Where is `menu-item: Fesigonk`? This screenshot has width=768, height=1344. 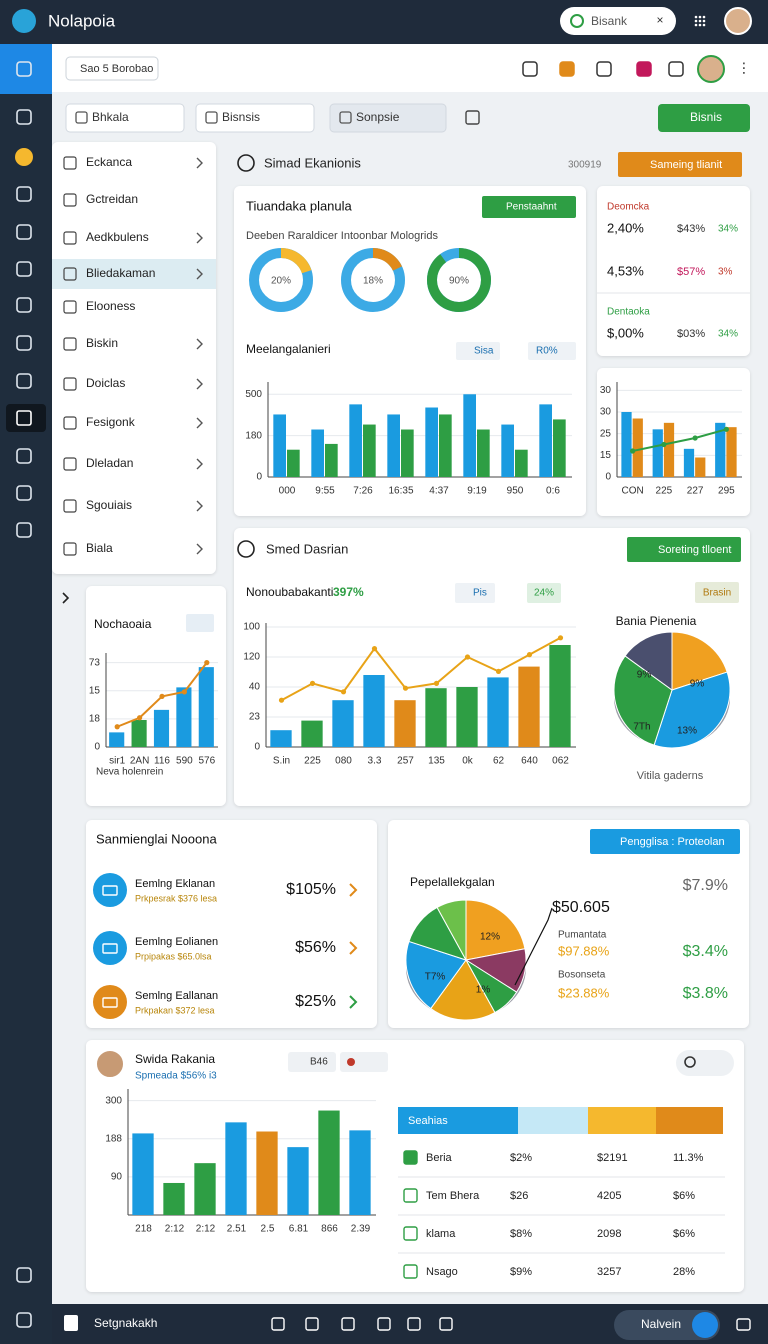
menu-item: Fesigonk is located at coordinates (111, 422).